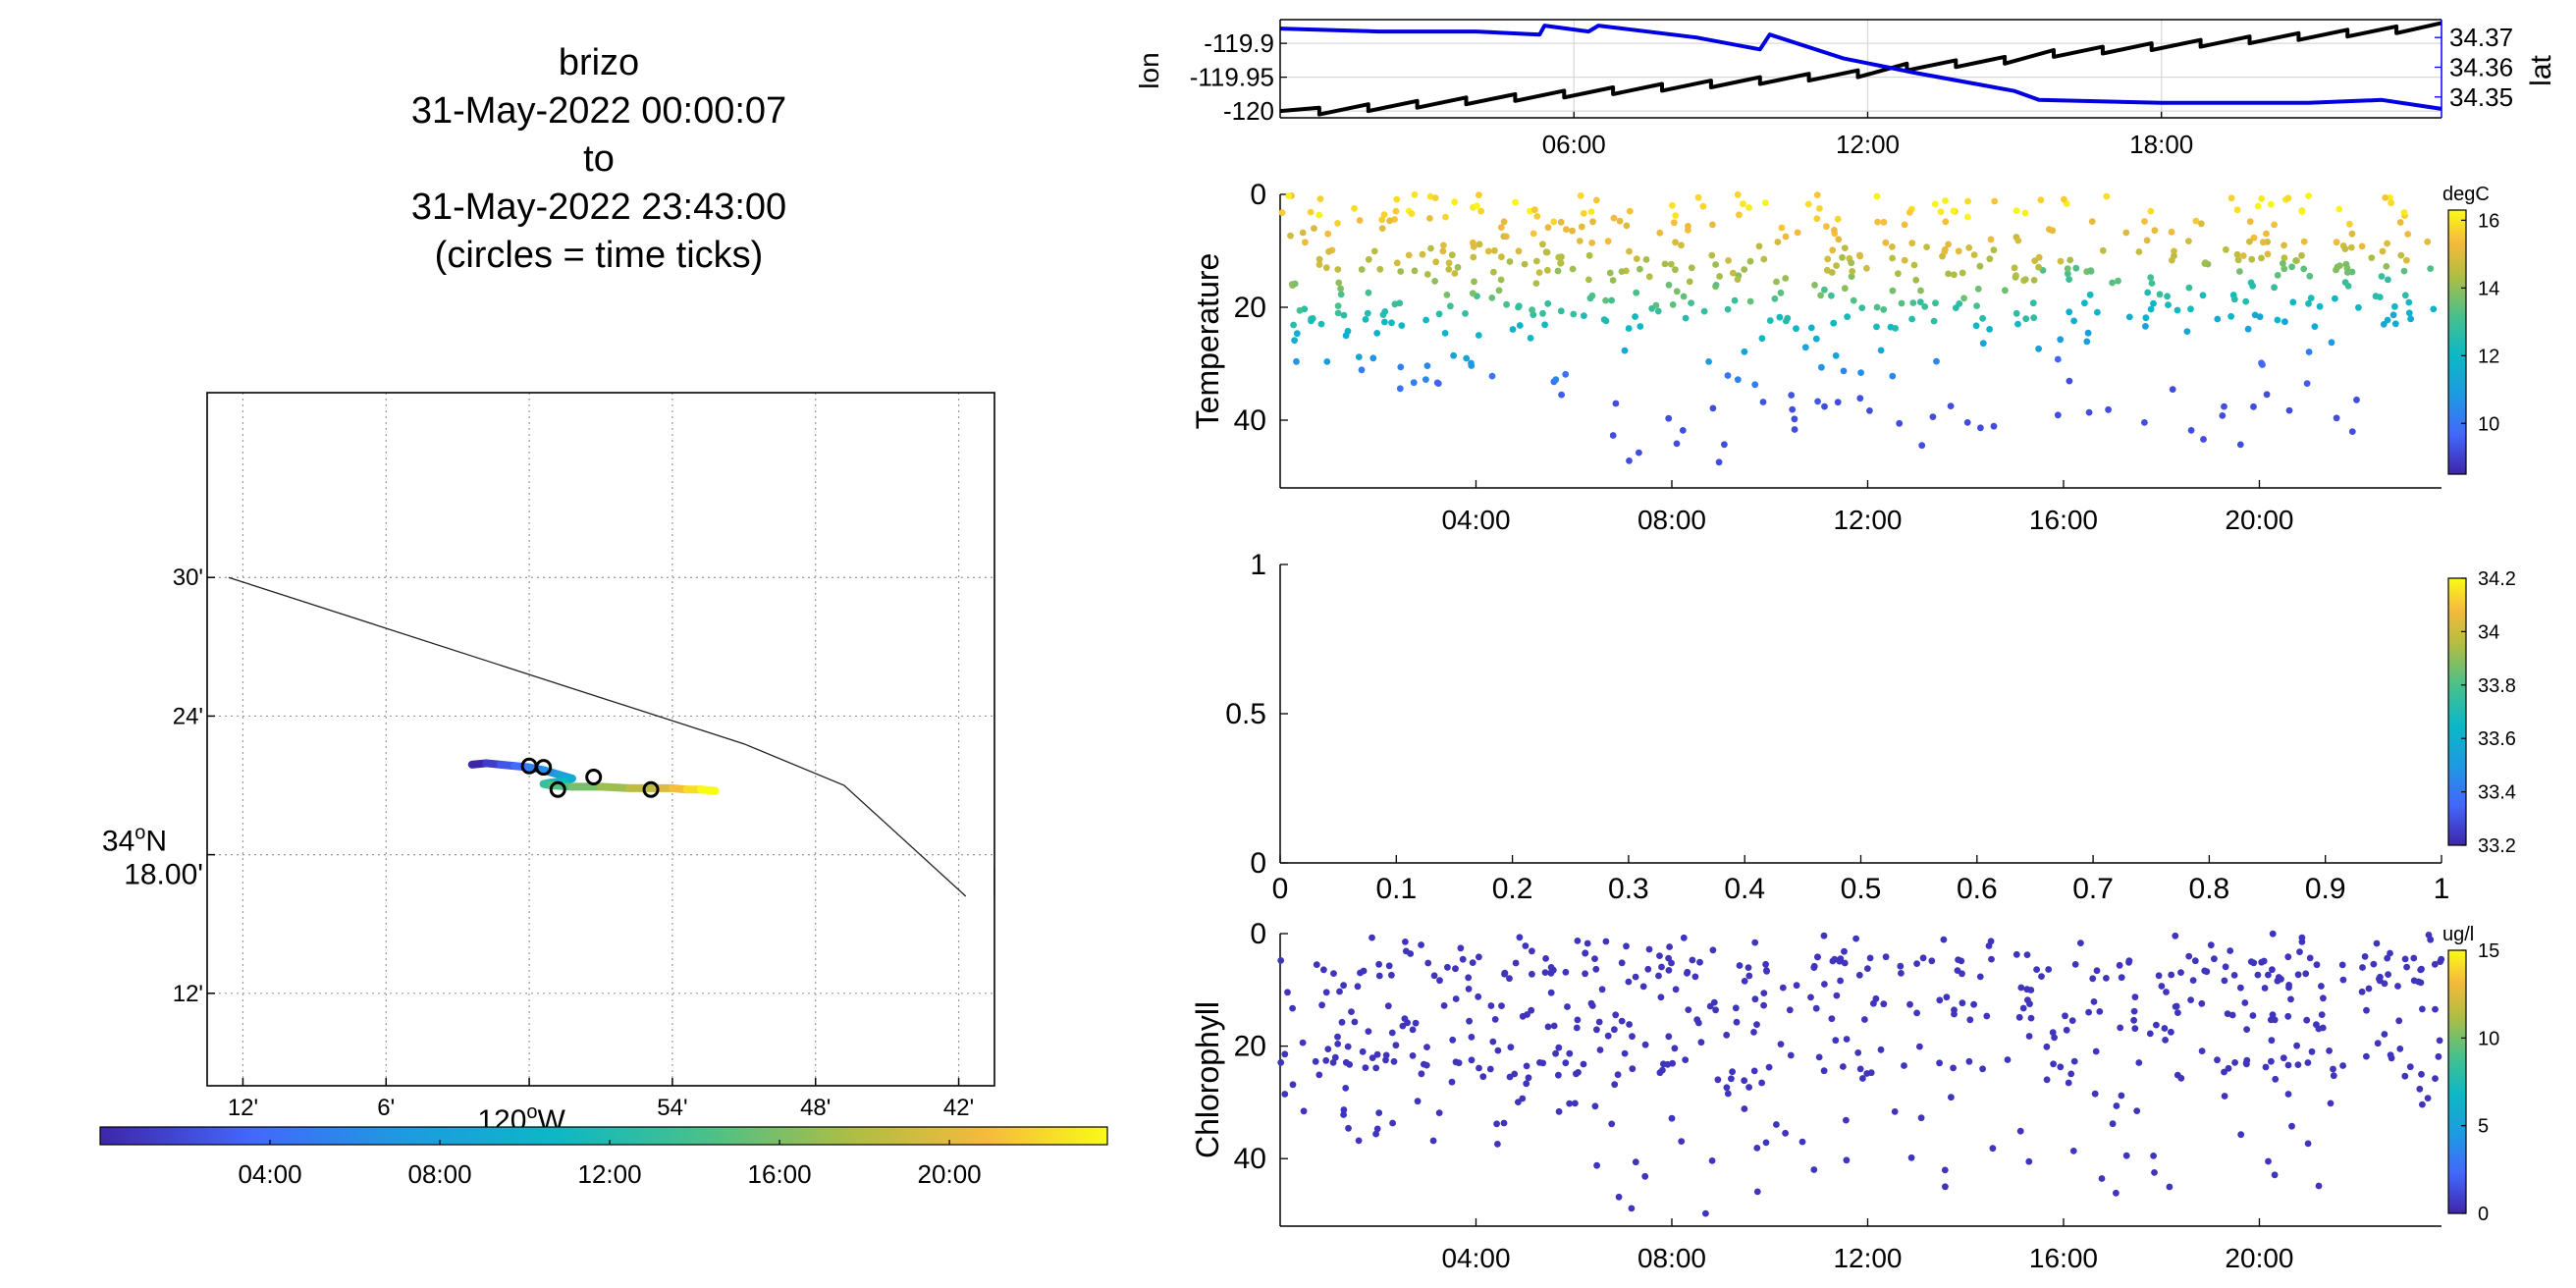  Describe the element at coordinates (544, 768) in the screenshot. I see `time-tick-circle` at that location.